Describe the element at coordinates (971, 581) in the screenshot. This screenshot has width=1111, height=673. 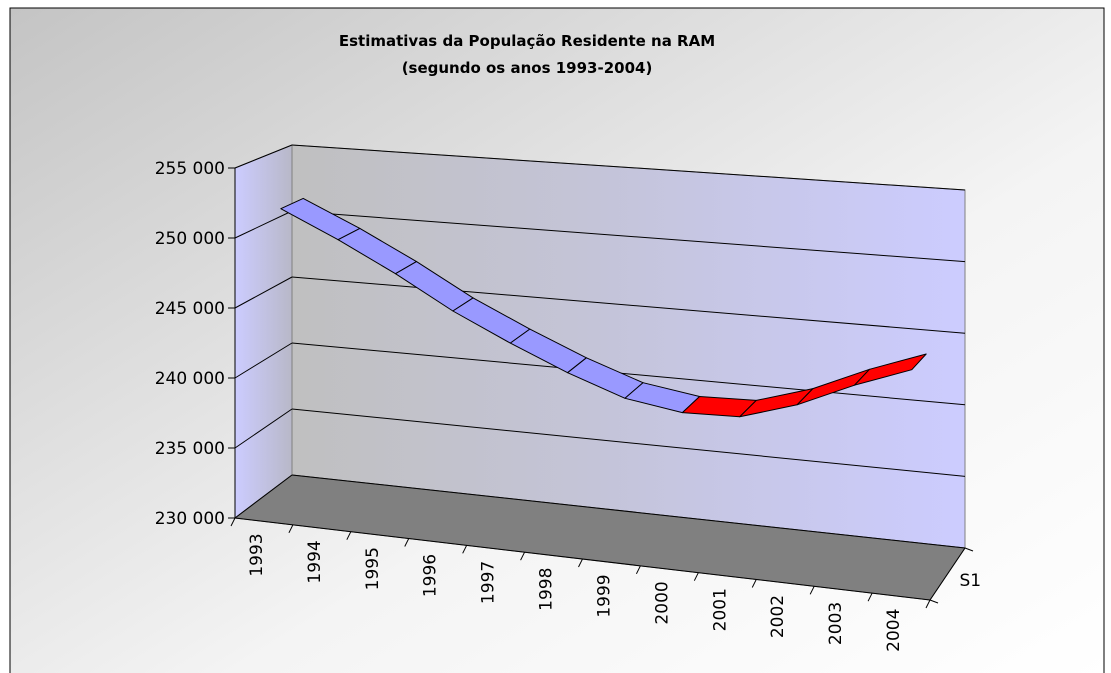
I see `series-label: S1` at that location.